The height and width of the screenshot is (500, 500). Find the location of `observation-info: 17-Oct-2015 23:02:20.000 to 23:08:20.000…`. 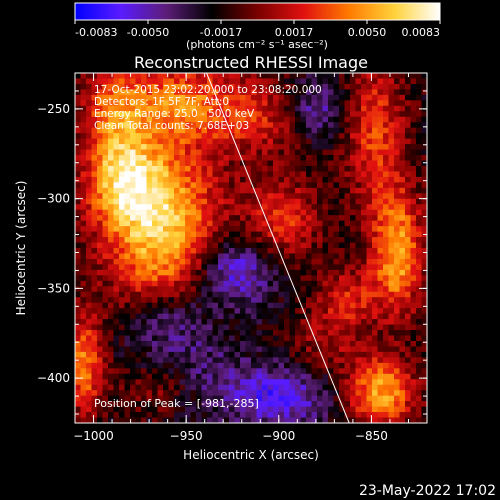

observation-info: 17-Oct-2015 23:02:20.000 to 23:08:20.000… is located at coordinates (208, 108).